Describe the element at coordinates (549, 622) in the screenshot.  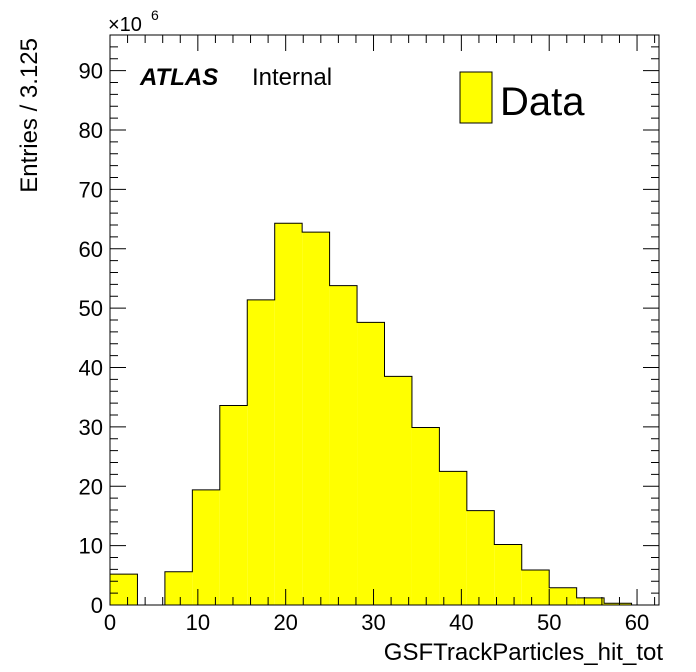
I see `x-tick-label: 50` at that location.